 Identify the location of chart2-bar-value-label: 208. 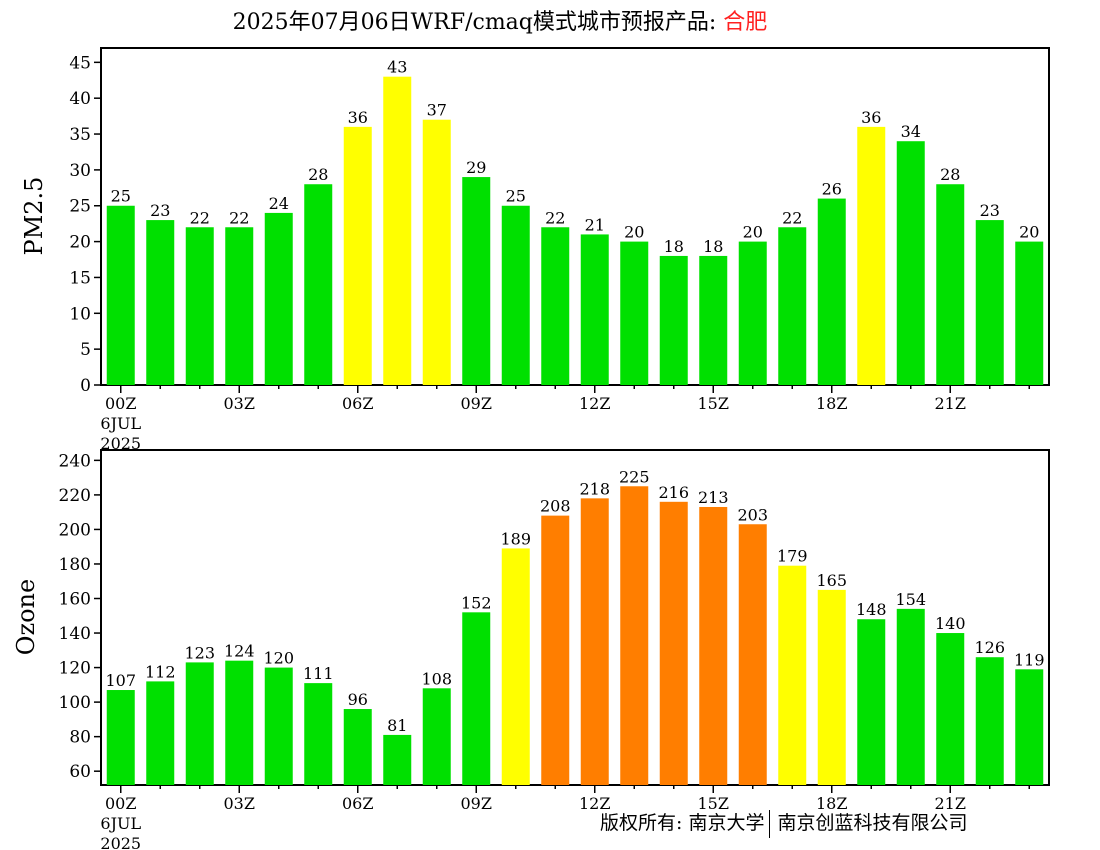
(555, 506).